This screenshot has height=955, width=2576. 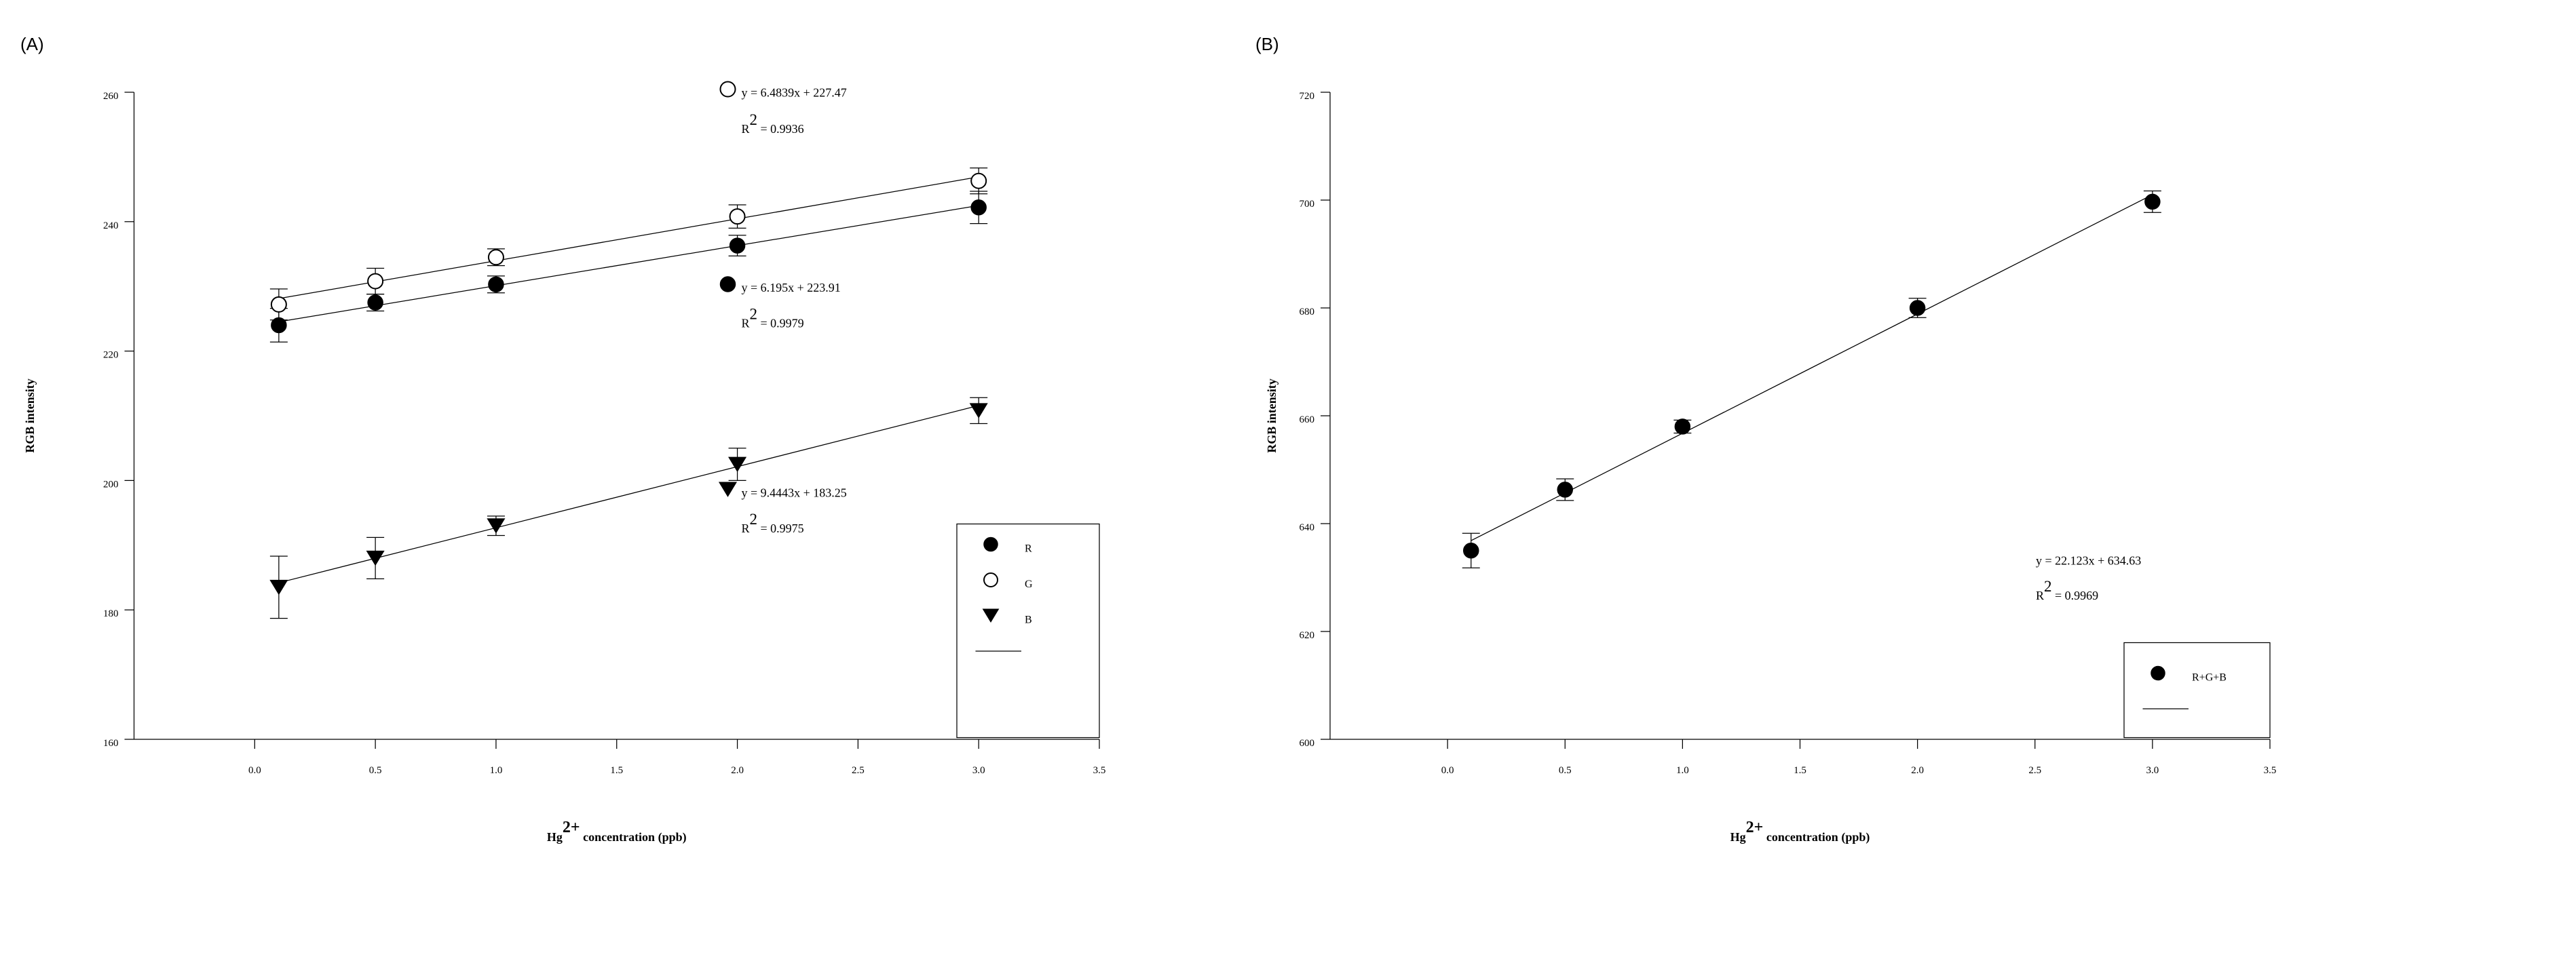 What do you see at coordinates (2209, 678) in the screenshot?
I see `legend-label: R+G+B` at bounding box center [2209, 678].